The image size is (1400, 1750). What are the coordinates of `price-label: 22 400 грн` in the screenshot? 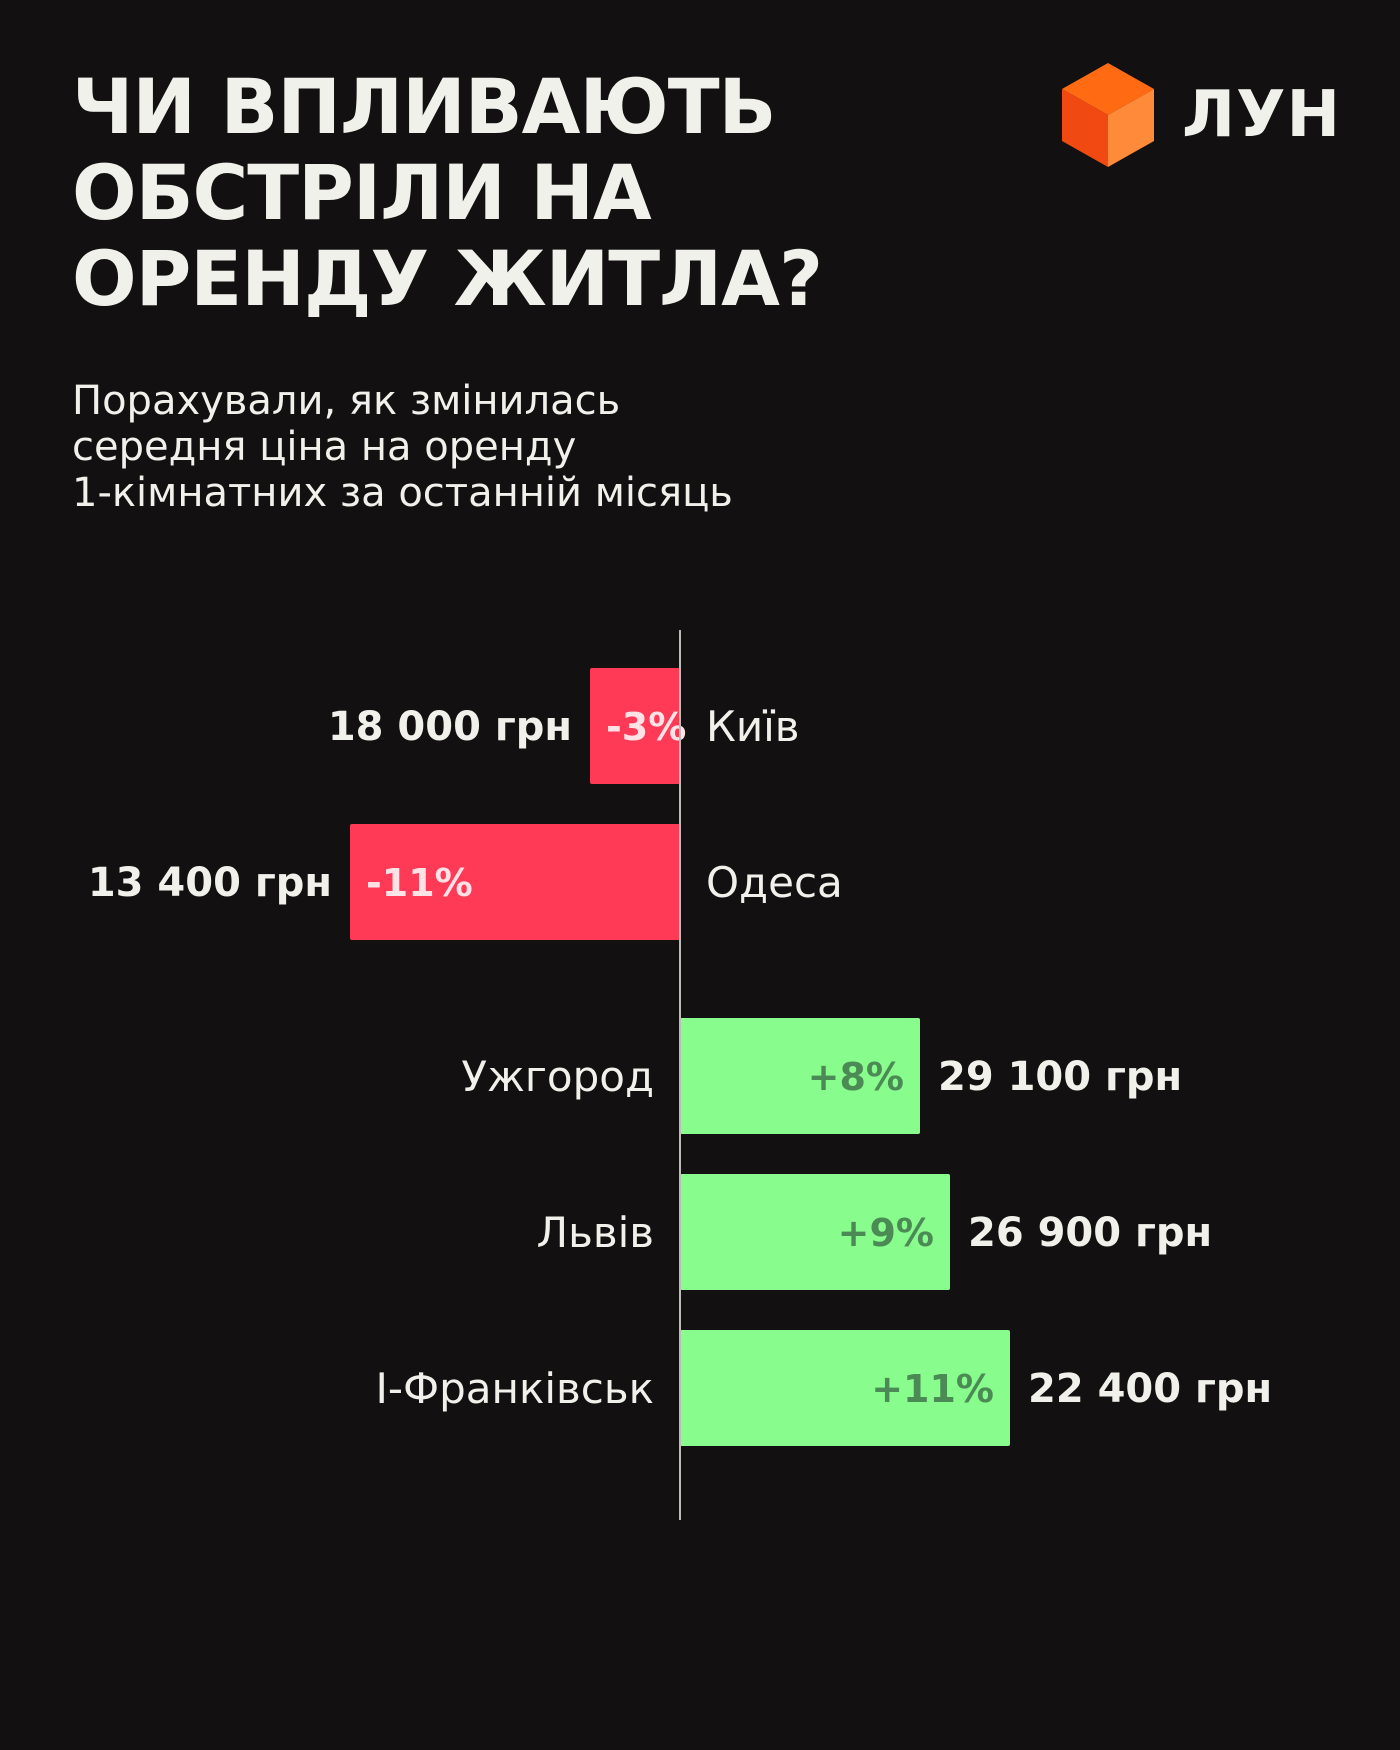 It's located at (1150, 1389).